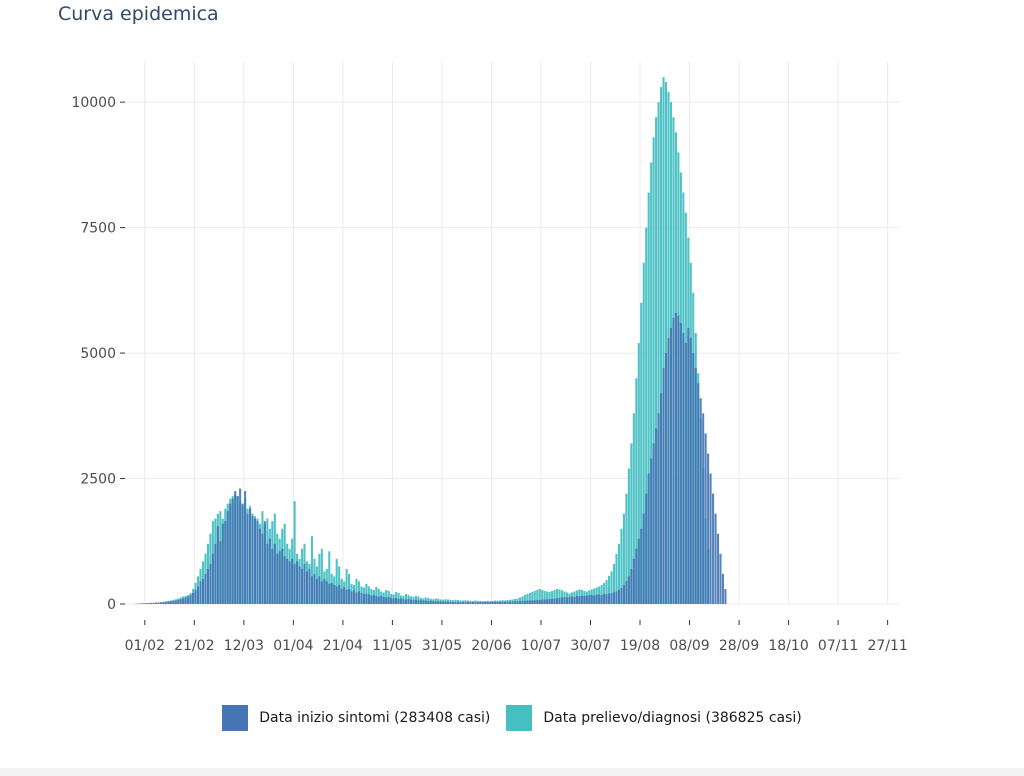 The height and width of the screenshot is (776, 1024). Describe the element at coordinates (519, 718) in the screenshot. I see `legend-swatch-diagnosis` at that location.